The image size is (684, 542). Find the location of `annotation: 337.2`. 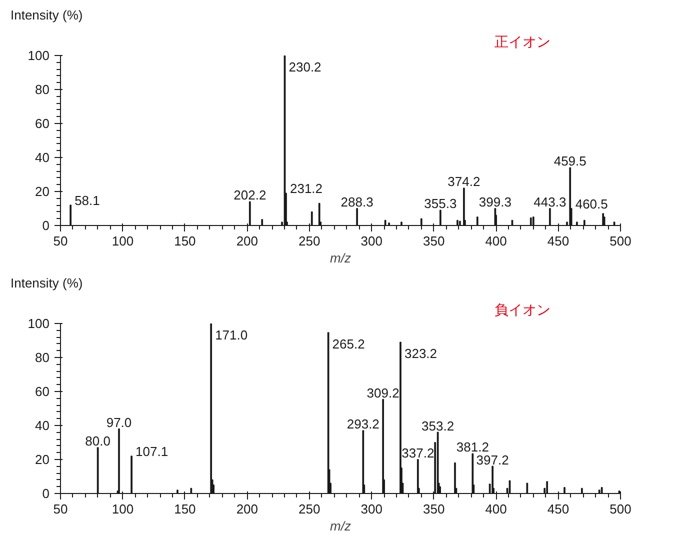

annotation: 337.2 is located at coordinates (418, 453).